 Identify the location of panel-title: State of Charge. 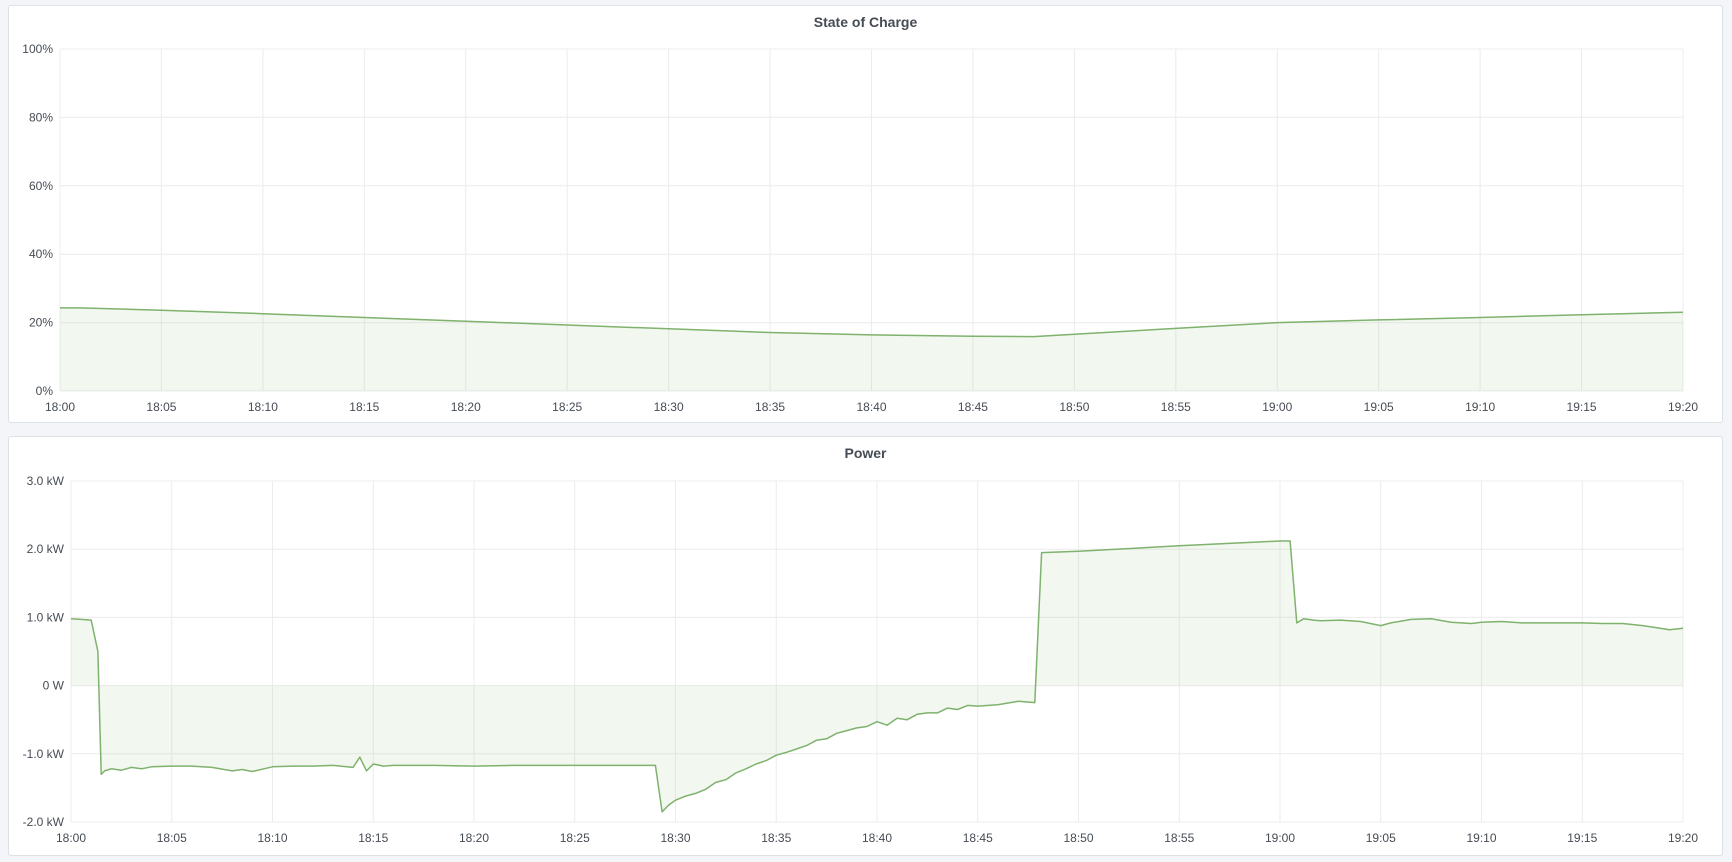
(865, 22).